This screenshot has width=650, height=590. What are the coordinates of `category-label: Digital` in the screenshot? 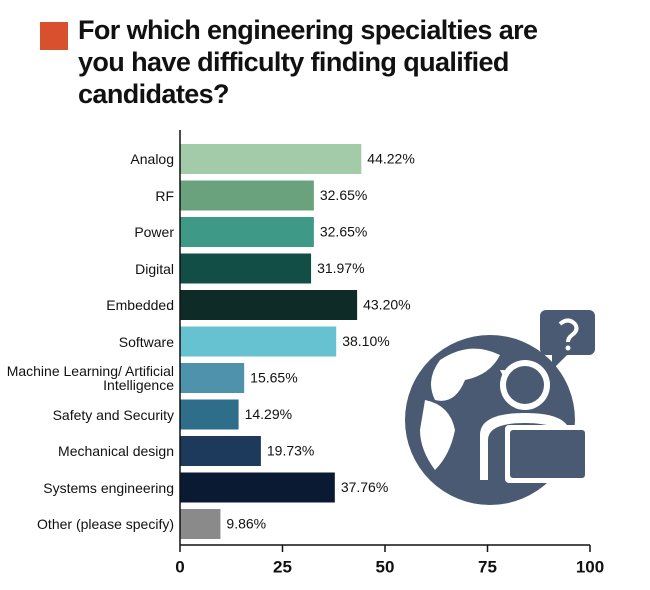 It's located at (154, 268).